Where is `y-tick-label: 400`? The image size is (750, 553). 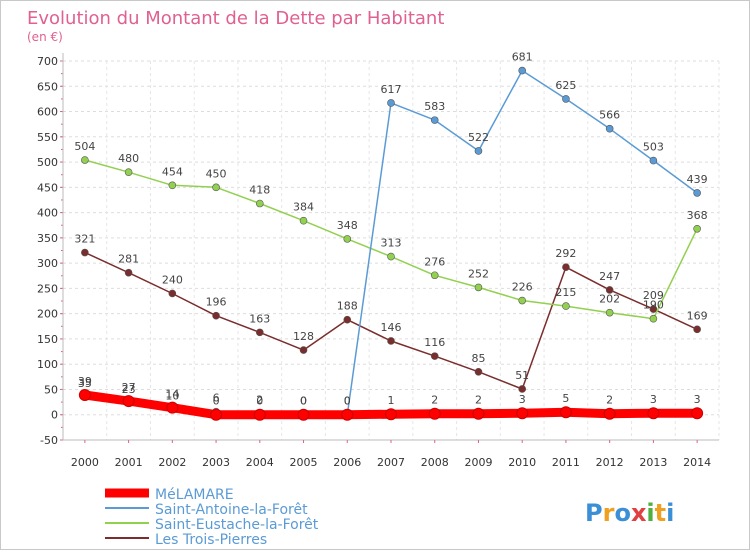 y-tick-label: 400 is located at coordinates (47, 213).